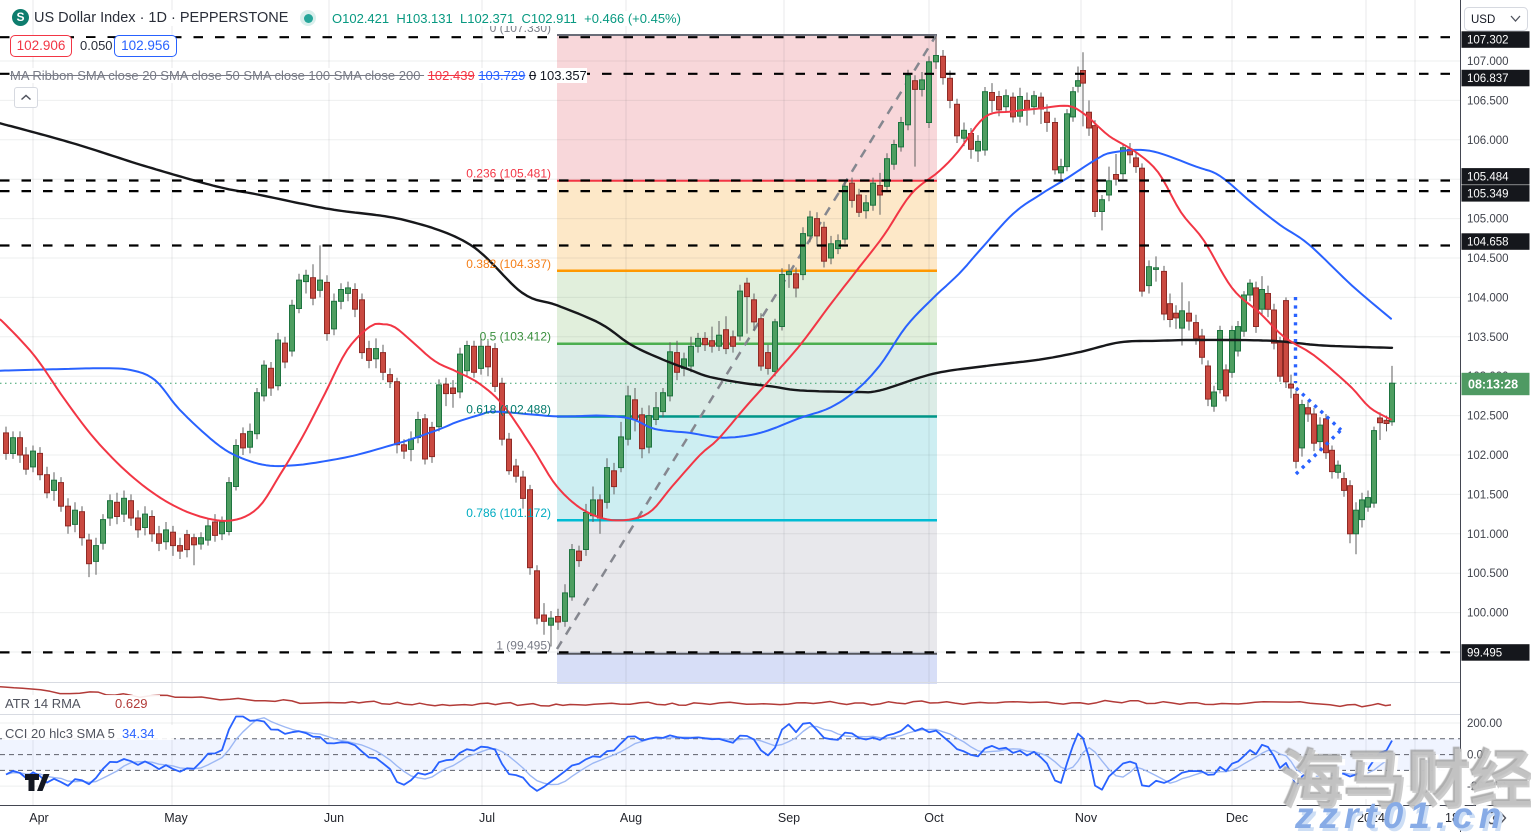  What do you see at coordinates (1488, 456) in the screenshot?
I see `svg-text: 102.000` at bounding box center [1488, 456].